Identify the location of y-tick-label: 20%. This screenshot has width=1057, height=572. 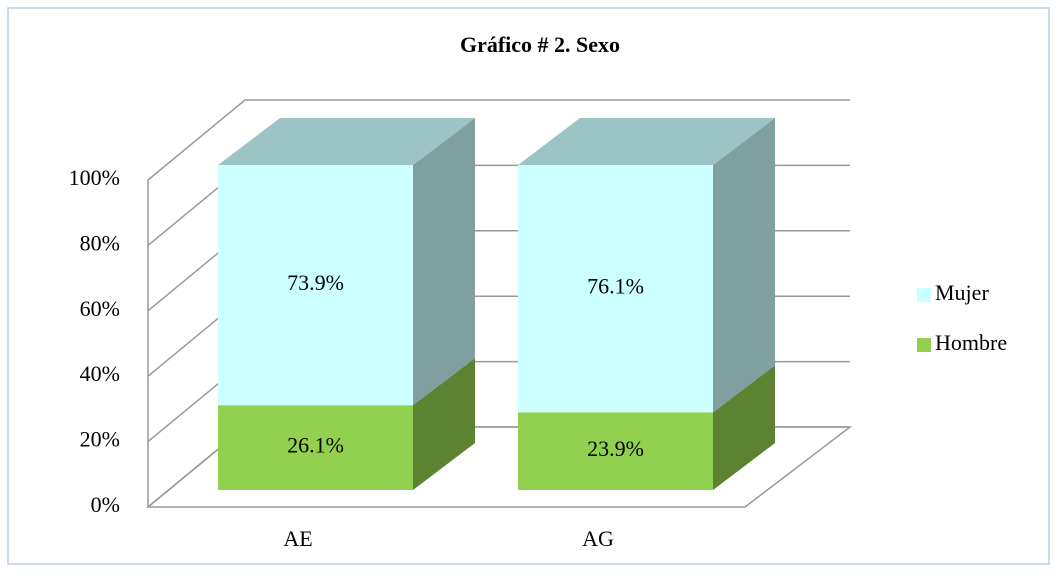
(100, 439).